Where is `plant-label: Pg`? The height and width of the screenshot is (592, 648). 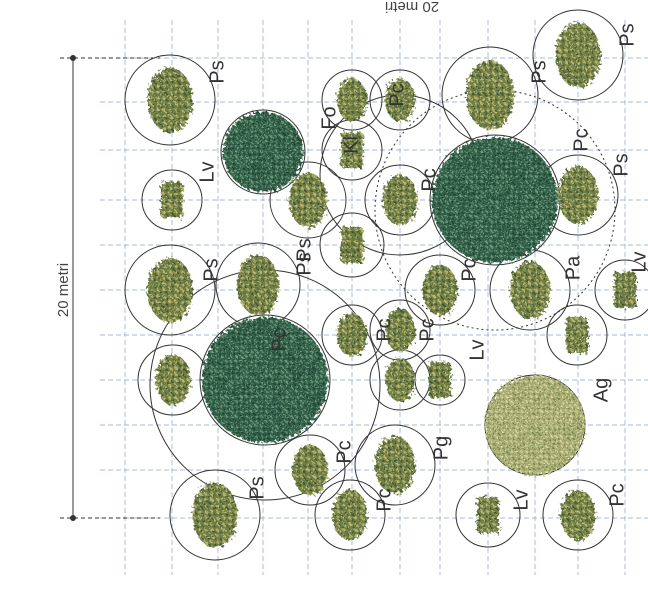 plant-label: Pg is located at coordinates (441, 448).